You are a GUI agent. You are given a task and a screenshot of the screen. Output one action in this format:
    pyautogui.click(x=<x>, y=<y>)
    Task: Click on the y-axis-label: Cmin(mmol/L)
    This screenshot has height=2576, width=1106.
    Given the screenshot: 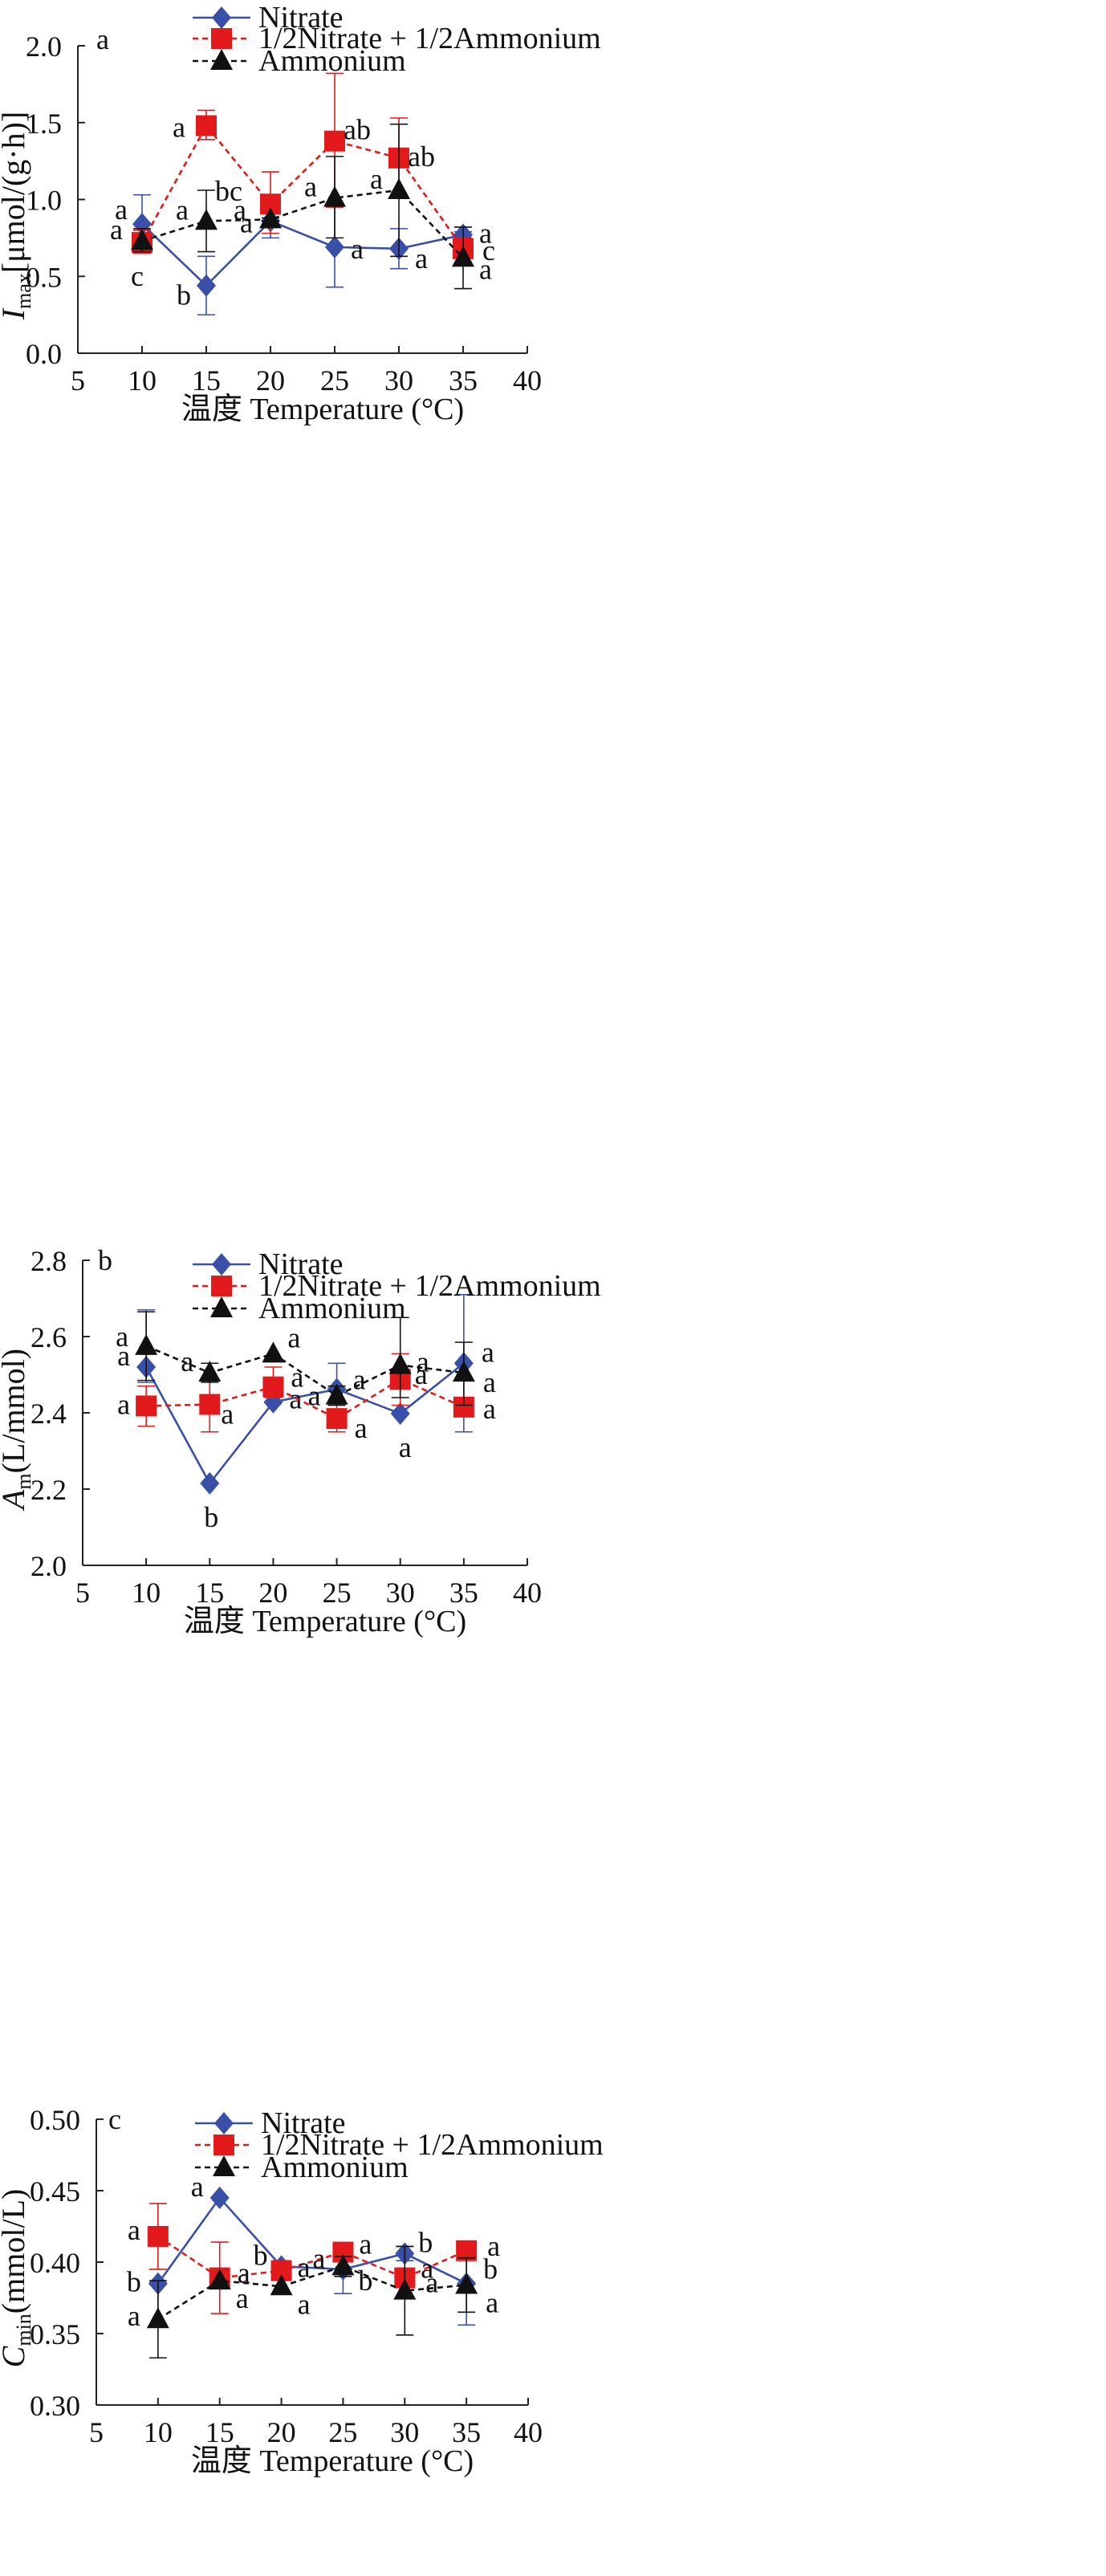 What is the action you would take?
    pyautogui.click(x=18, y=2278)
    